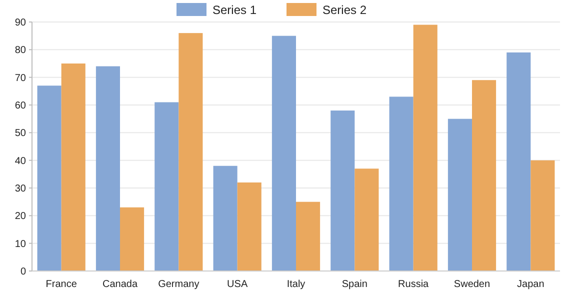 The height and width of the screenshot is (300, 573). Describe the element at coordinates (237, 284) in the screenshot. I see `x-tick-label: USA` at that location.